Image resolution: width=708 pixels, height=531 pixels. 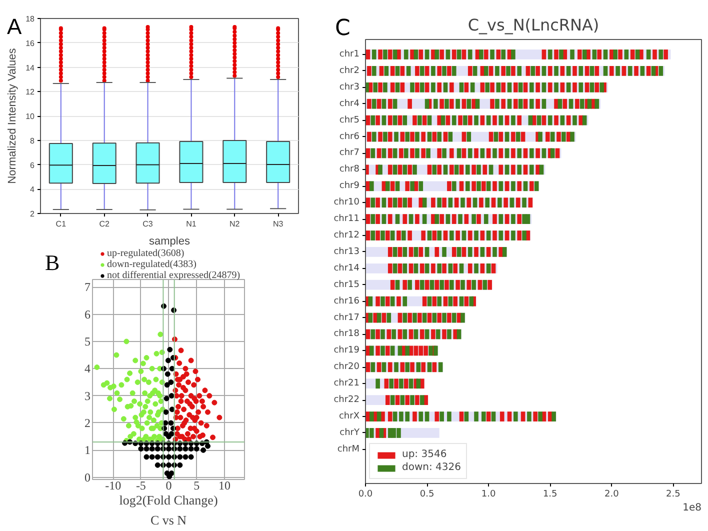 What do you see at coordinates (61, 224) in the screenshot?
I see `x-tick-label: C1` at bounding box center [61, 224].